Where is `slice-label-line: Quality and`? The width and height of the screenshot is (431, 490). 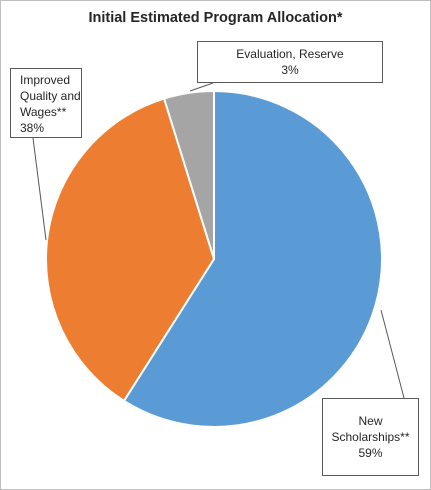 slice-label-line: Quality and is located at coordinates (50, 96).